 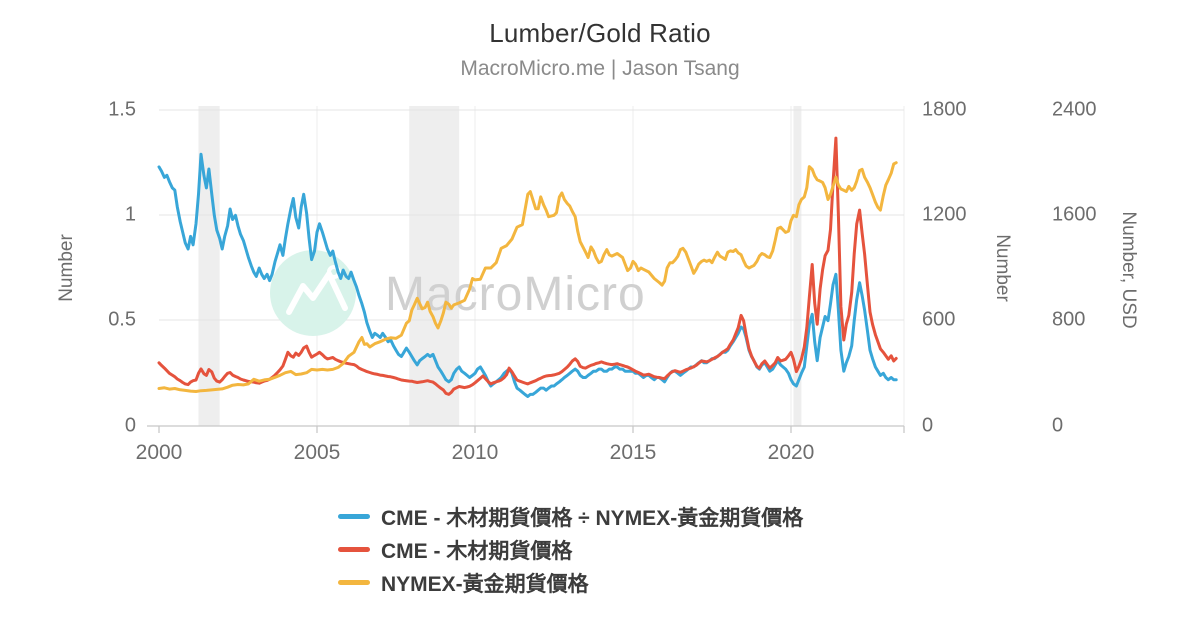 I want to click on left-axis-tick: 0, so click(x=130, y=425).